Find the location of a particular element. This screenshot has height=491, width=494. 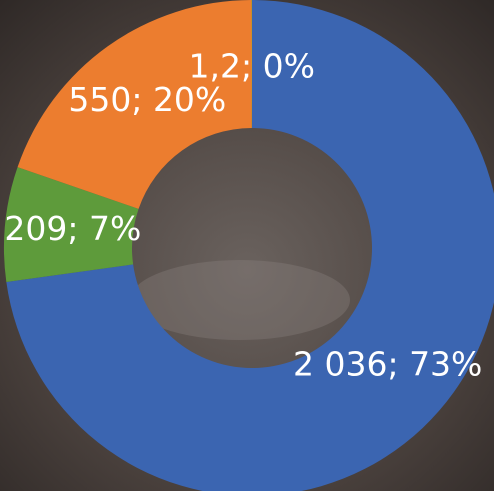

data-label: 550; 20% is located at coordinates (147, 99).